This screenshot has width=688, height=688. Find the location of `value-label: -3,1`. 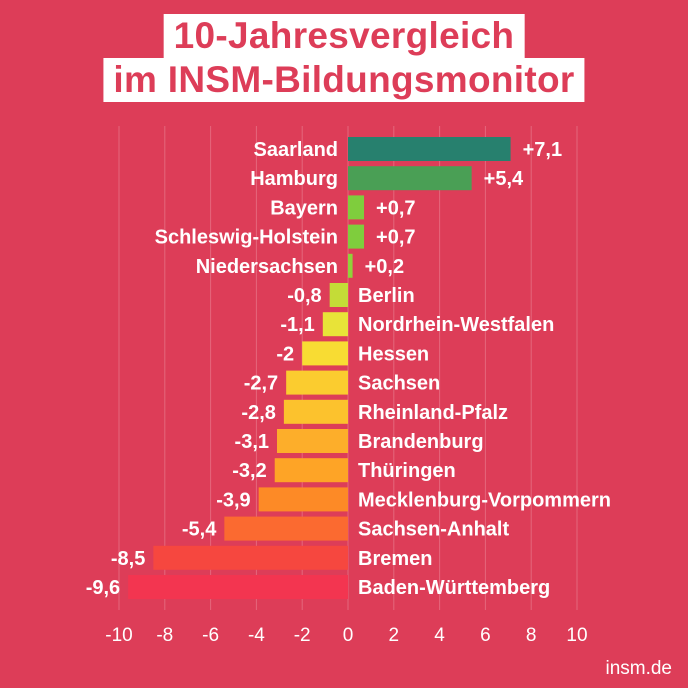

value-label: -3,1 is located at coordinates (252, 442).